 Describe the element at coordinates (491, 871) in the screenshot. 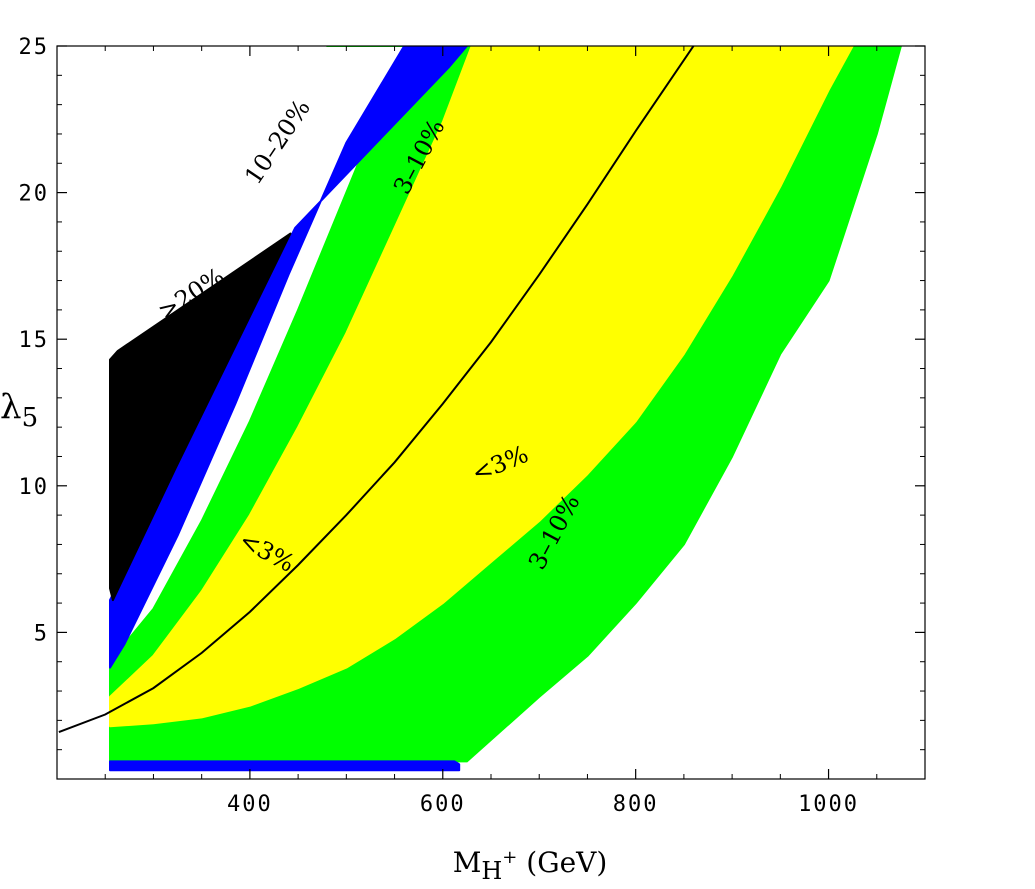

I see `x-axis-title-sub: H` at that location.